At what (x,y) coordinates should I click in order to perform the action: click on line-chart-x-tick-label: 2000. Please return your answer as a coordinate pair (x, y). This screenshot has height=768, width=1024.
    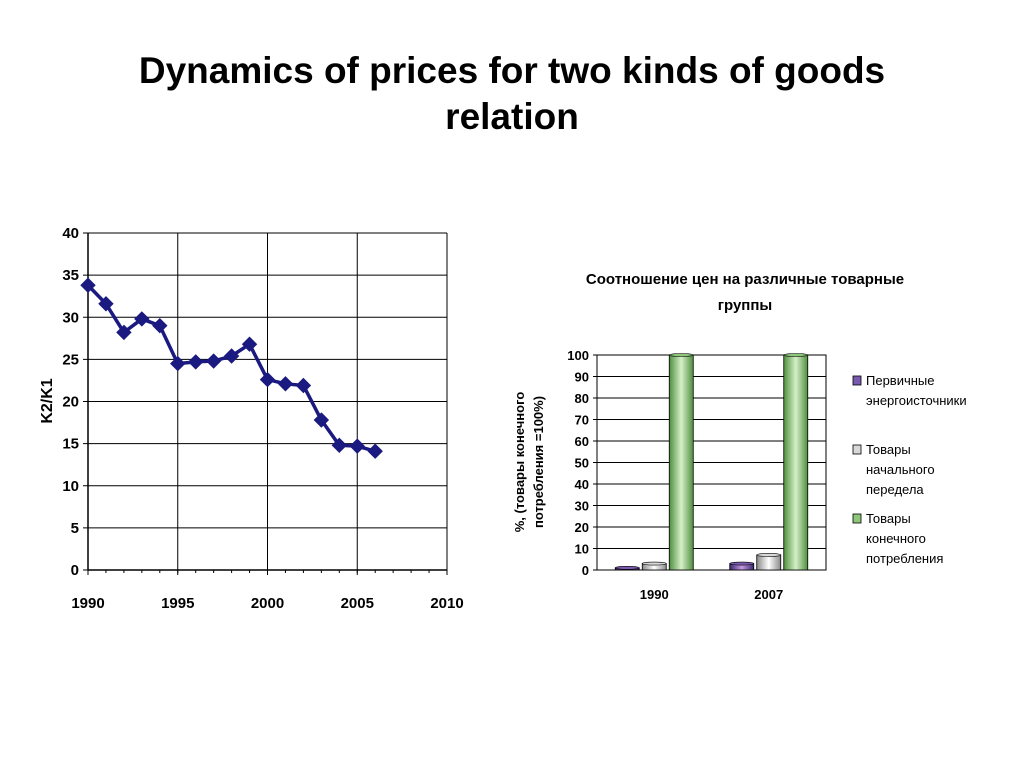
    Looking at the image, I should click on (267, 603).